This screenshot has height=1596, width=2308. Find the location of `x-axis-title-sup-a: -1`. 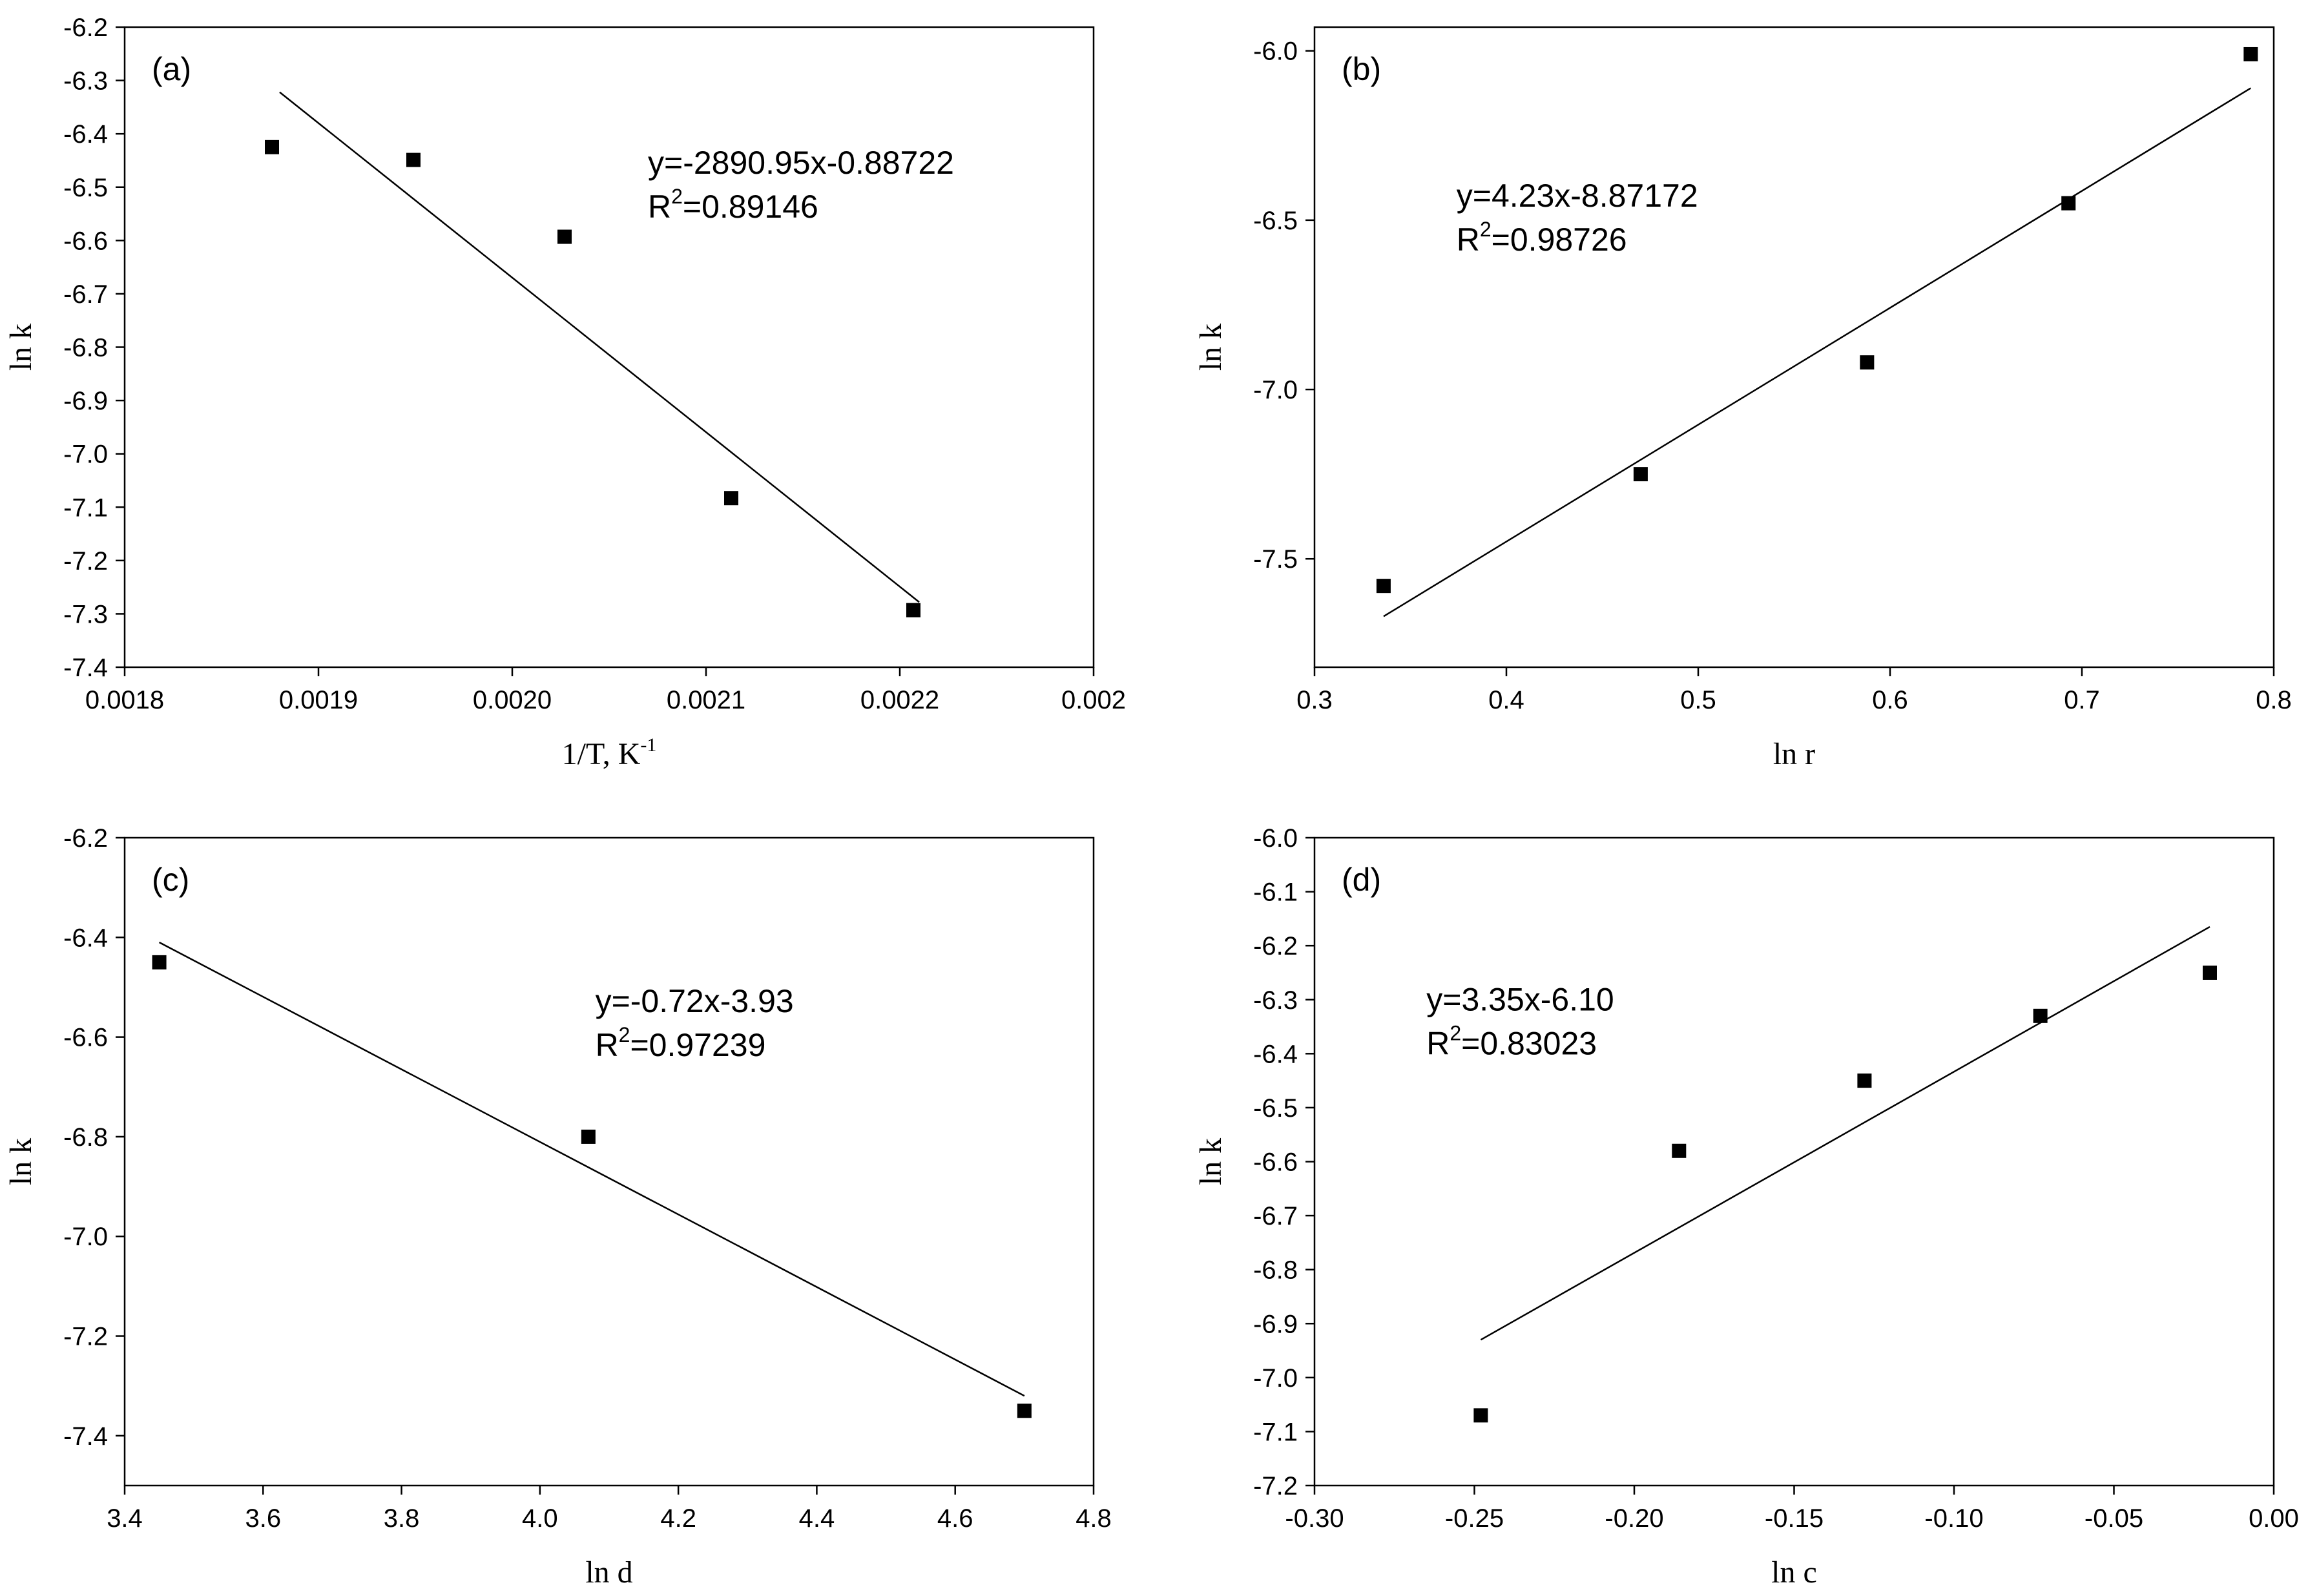

x-axis-title-sup-a: -1 is located at coordinates (648, 745).